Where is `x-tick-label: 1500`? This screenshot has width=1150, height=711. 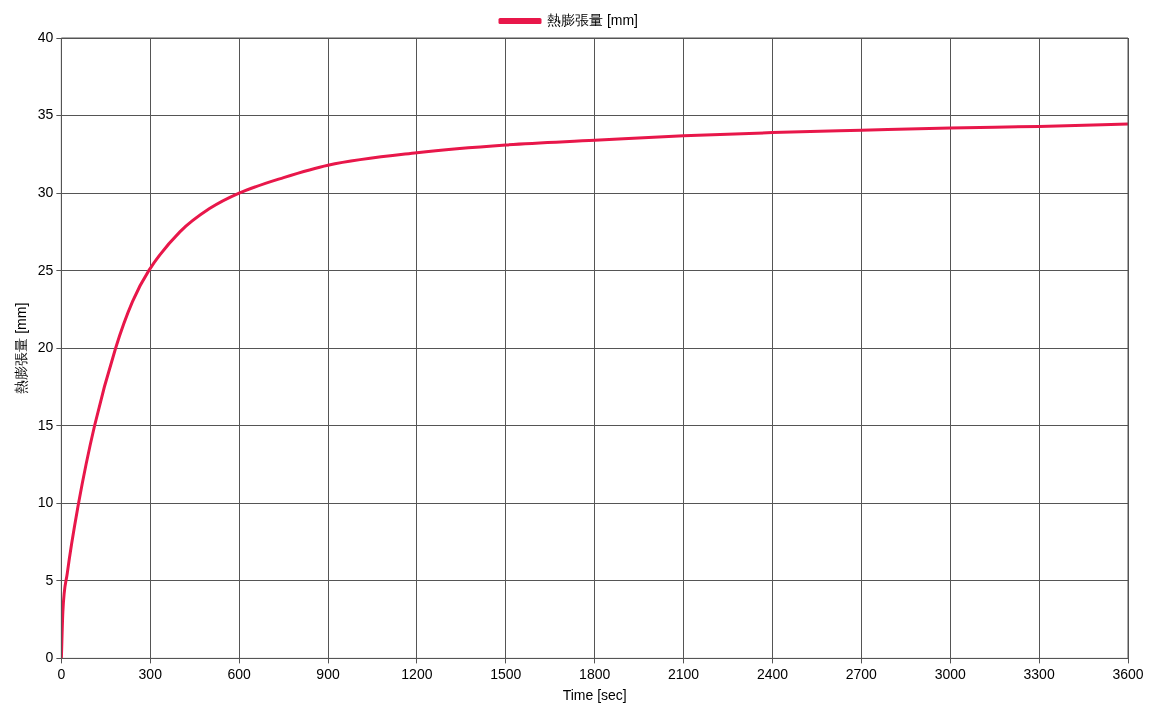 x-tick-label: 1500 is located at coordinates (506, 673).